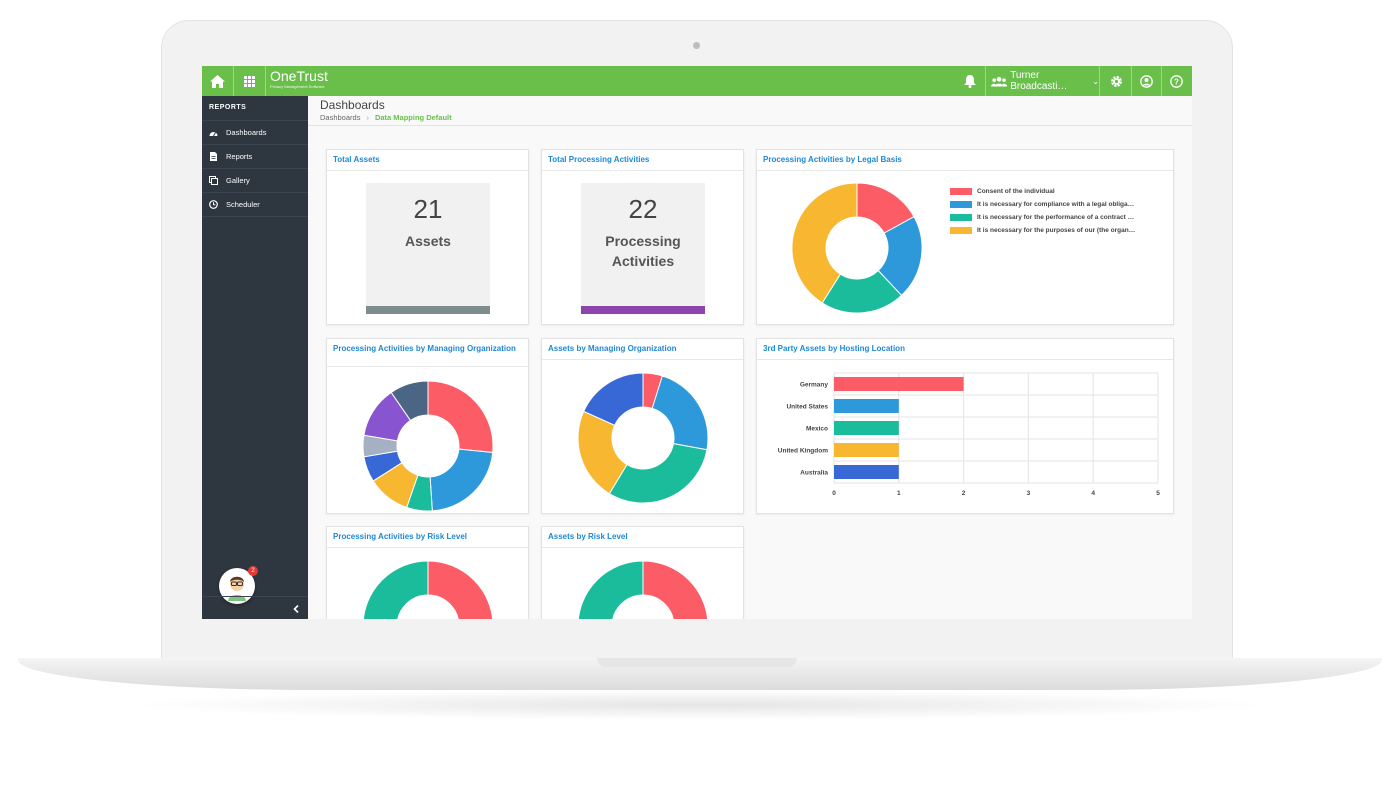  What do you see at coordinates (1029, 493) in the screenshot?
I see `x-tick-label: 3` at bounding box center [1029, 493].